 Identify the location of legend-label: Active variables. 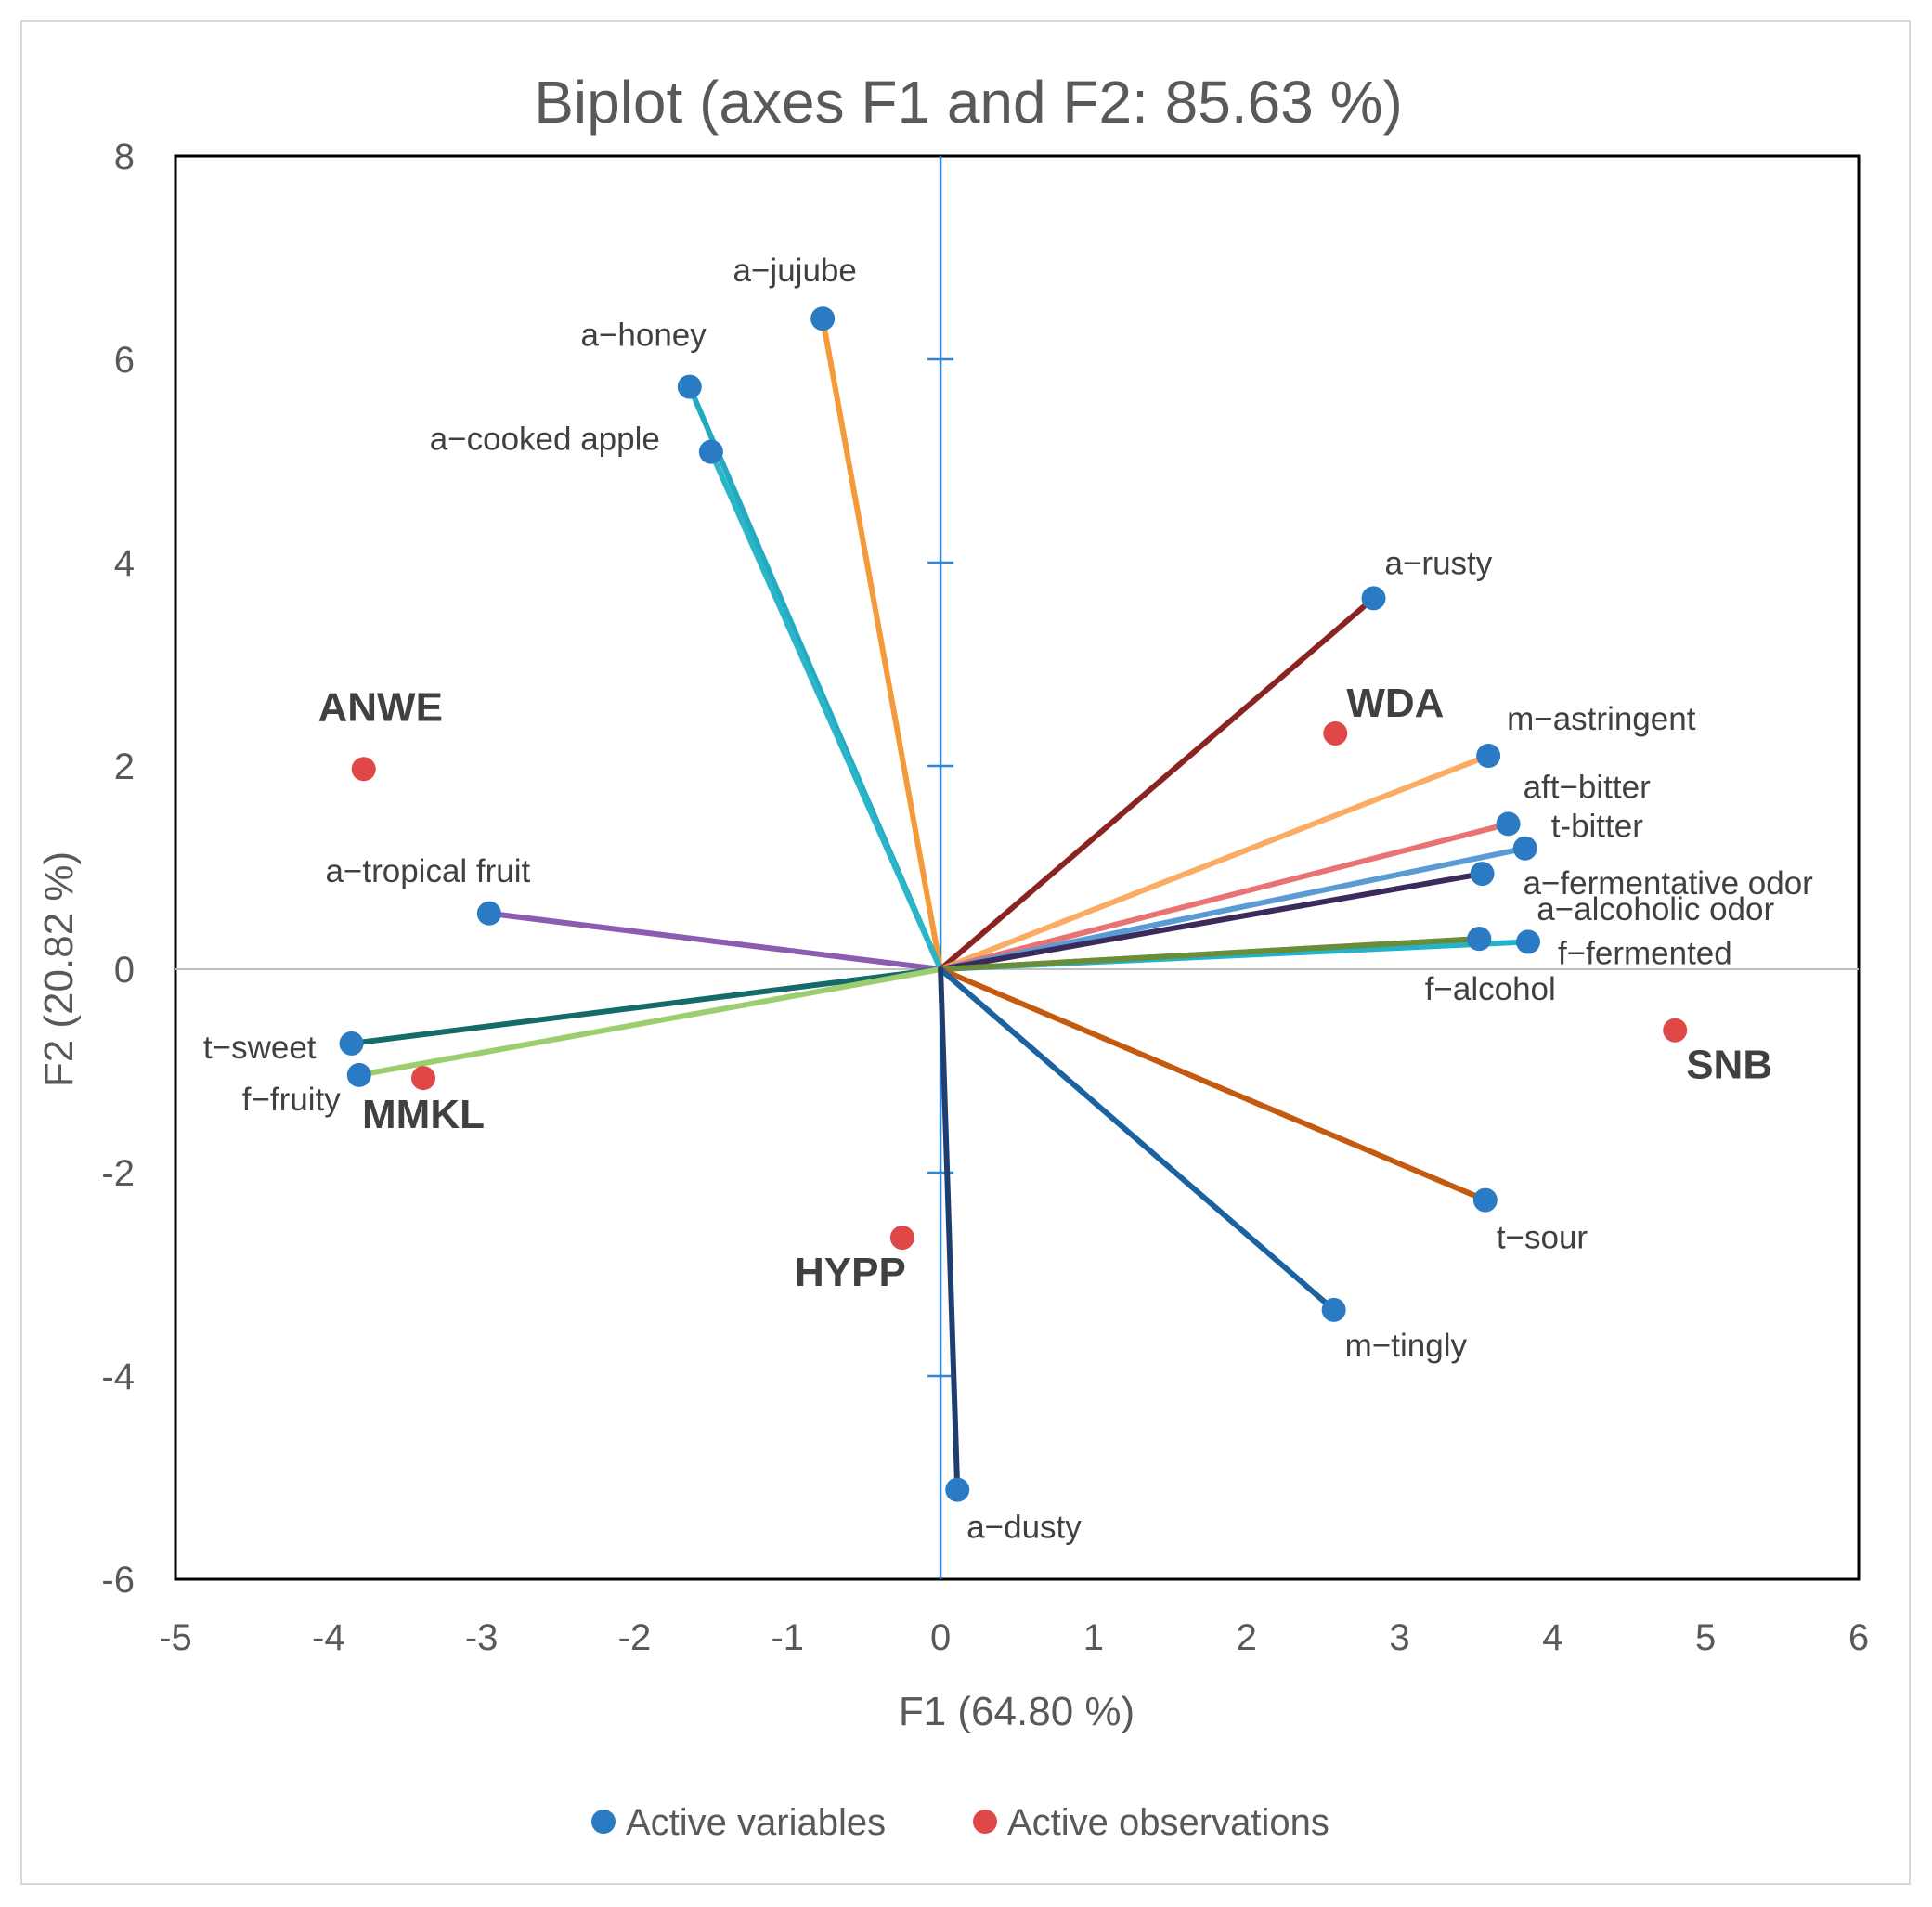
(756, 1822).